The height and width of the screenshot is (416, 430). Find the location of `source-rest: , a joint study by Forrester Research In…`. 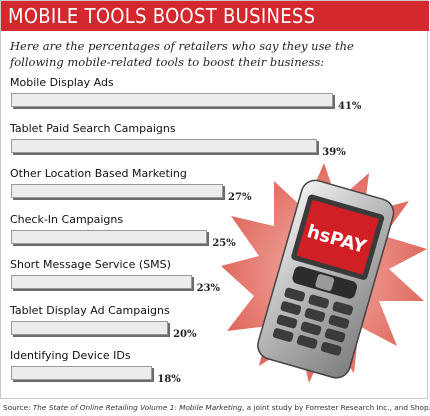

source-rest: , a joint study by Forrester Research In… is located at coordinates (336, 407).